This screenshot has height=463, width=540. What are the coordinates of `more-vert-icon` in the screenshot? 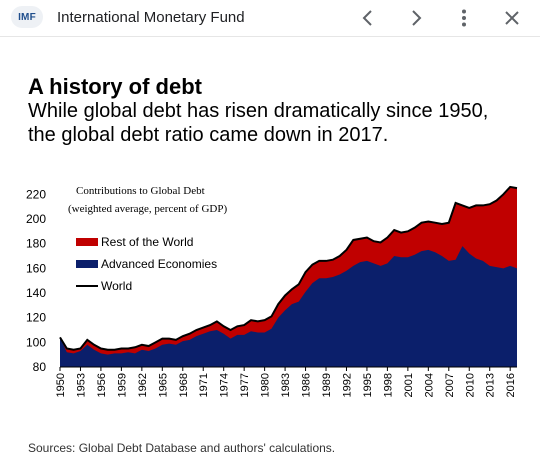 It's located at (464, 18).